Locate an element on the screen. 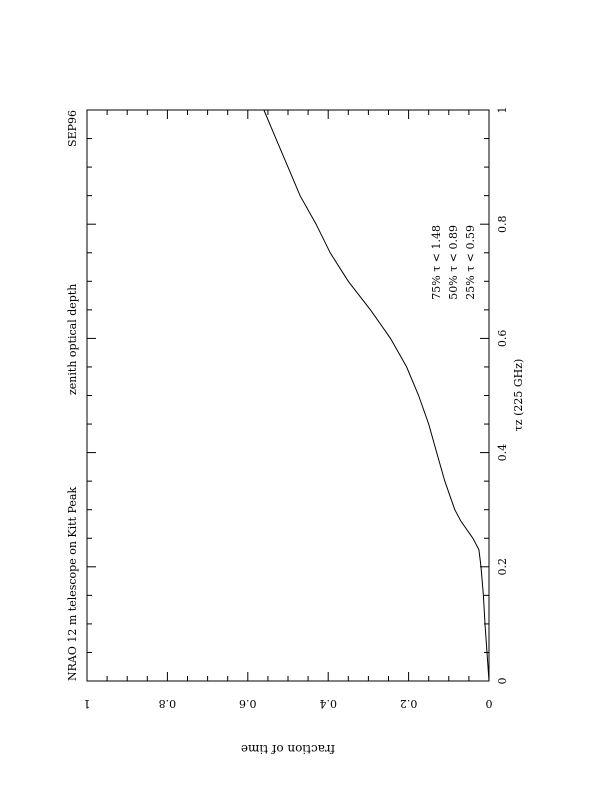 The width and height of the screenshot is (616, 792). annotation-50: 50% τ < 0.89 is located at coordinates (453, 262).